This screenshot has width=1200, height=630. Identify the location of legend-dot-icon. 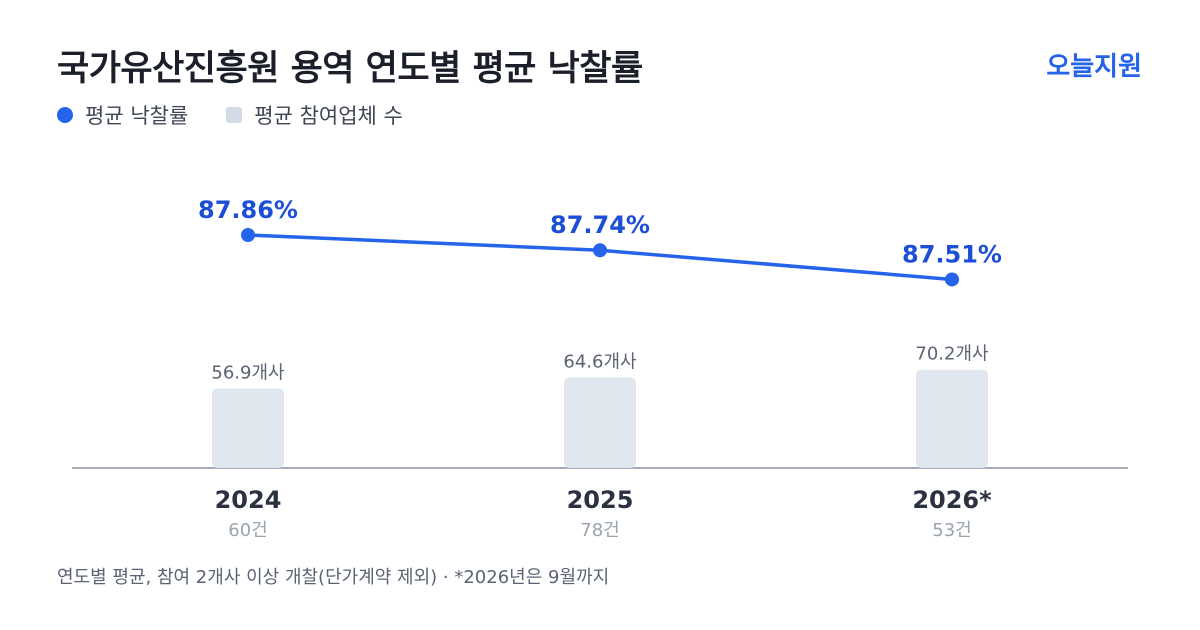
(65, 115).